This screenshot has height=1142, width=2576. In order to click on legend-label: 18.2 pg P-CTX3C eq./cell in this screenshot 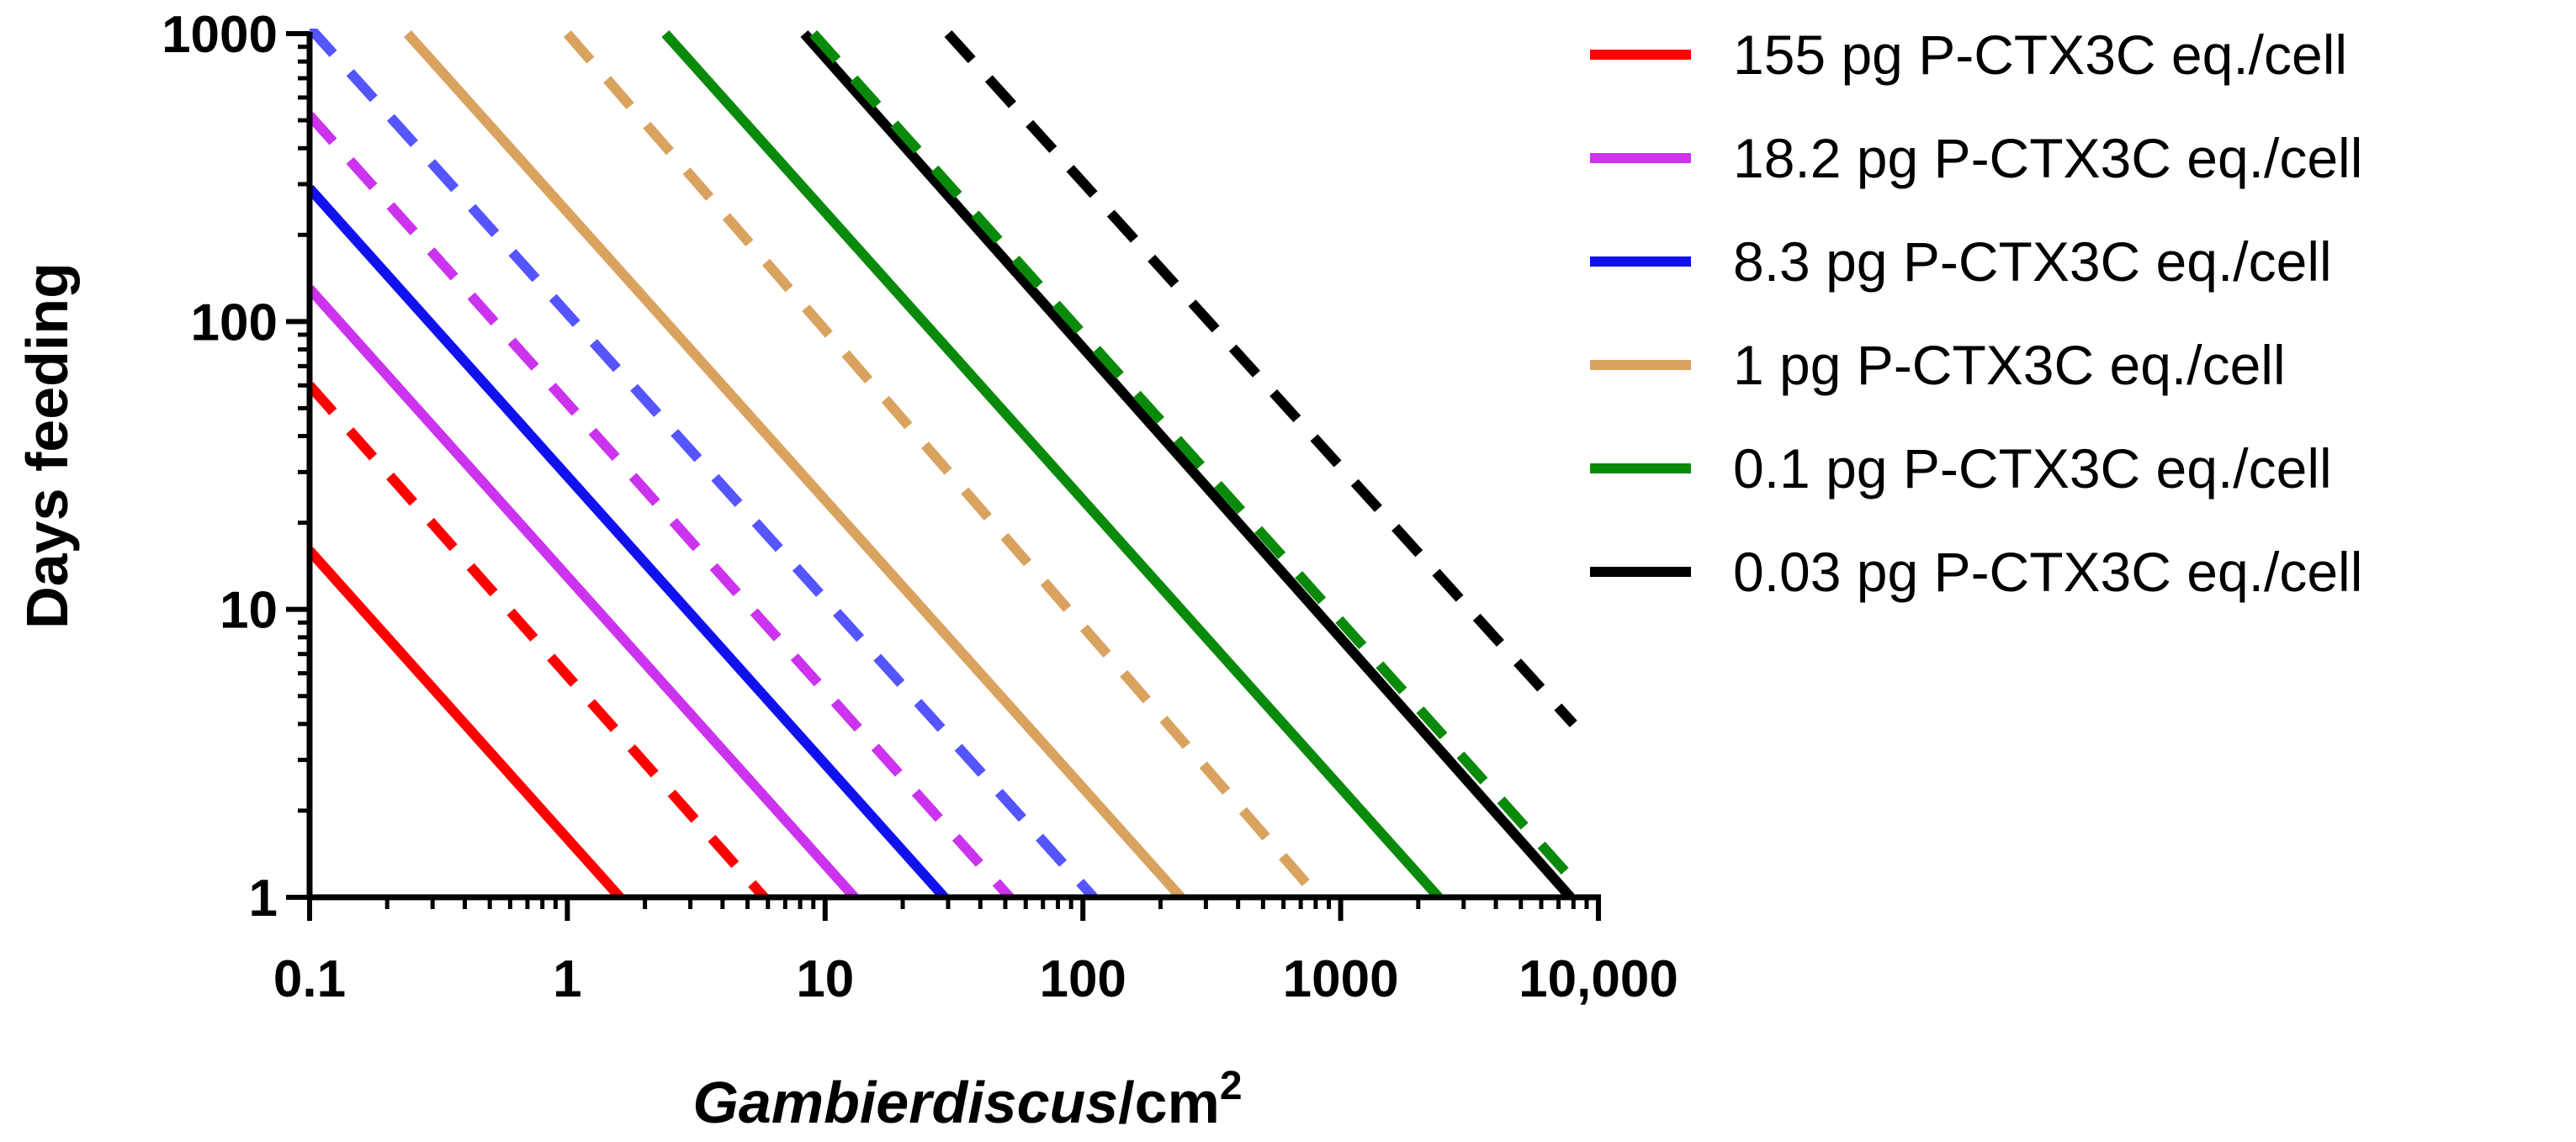, I will do `click(2047, 158)`.